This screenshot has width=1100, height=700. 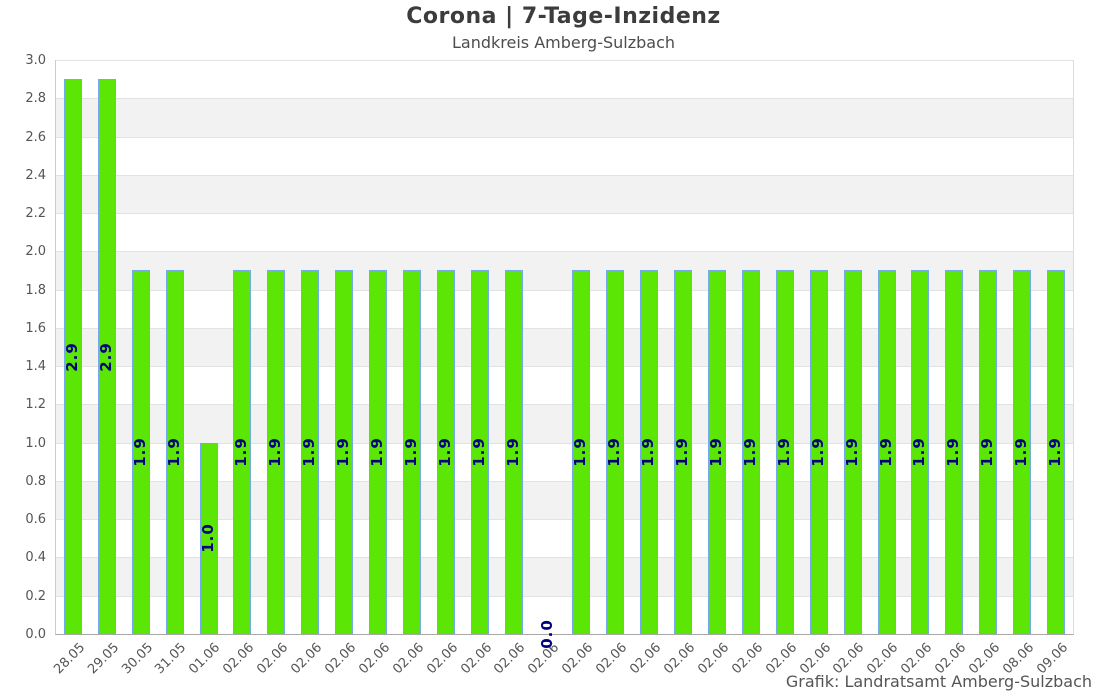 What do you see at coordinates (35, 137) in the screenshot?
I see `y-tick-label: 2.6` at bounding box center [35, 137].